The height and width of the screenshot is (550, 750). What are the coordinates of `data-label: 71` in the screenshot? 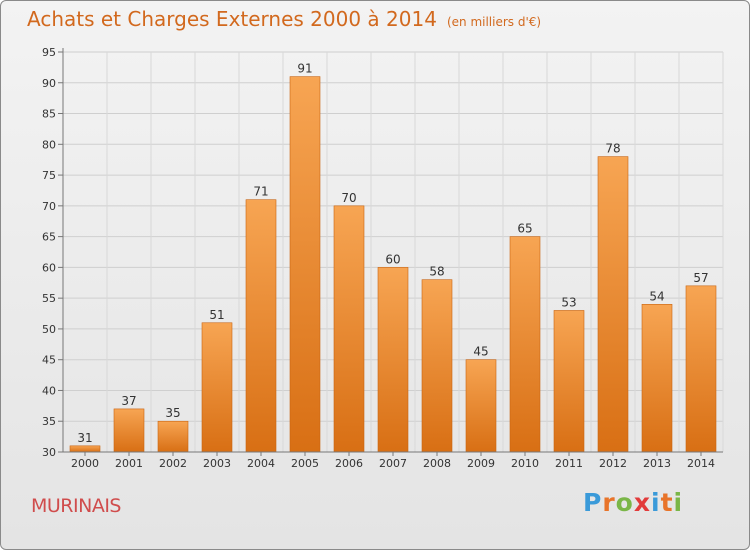 It's located at (260, 192).